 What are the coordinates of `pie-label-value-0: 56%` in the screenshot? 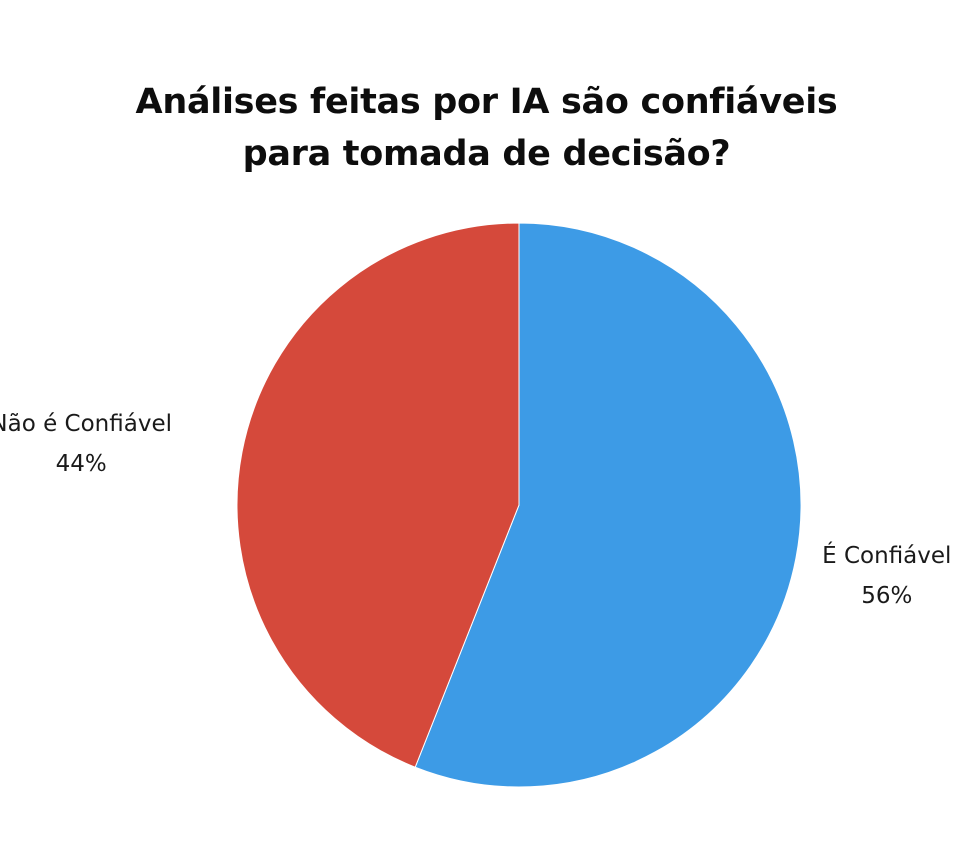 It's located at (886, 596).